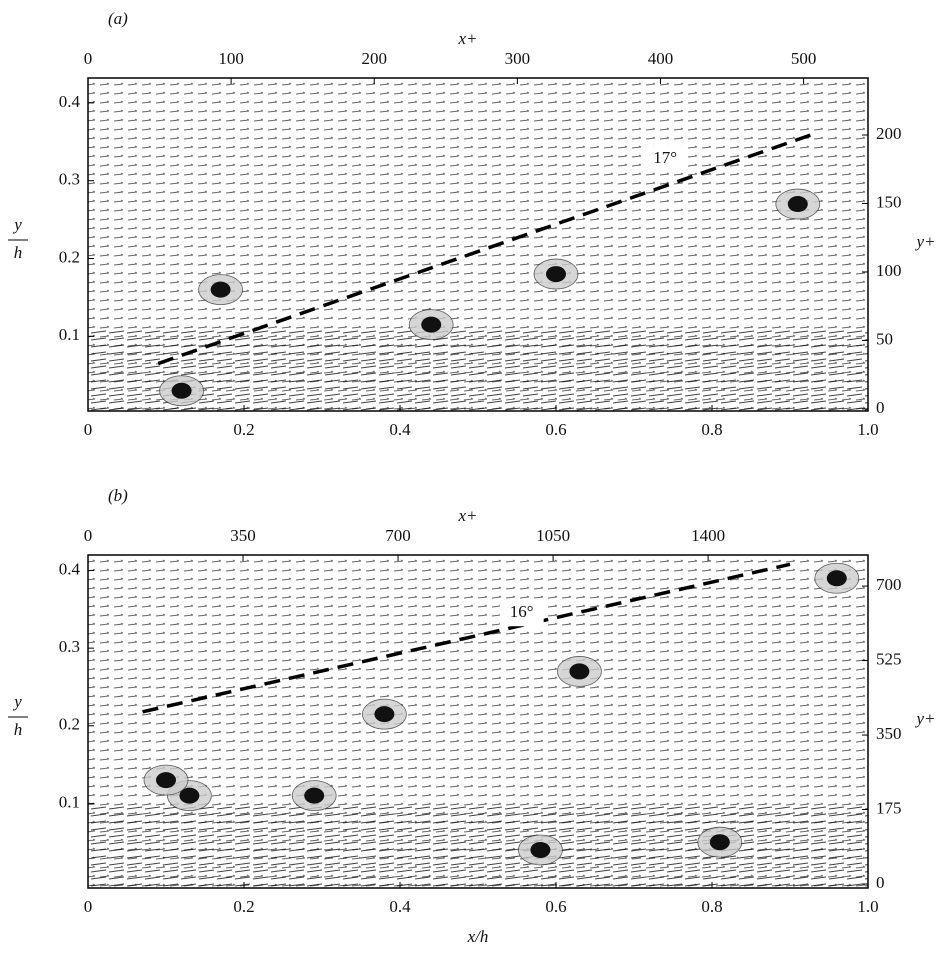 The width and height of the screenshot is (941, 957). Describe the element at coordinates (478, 936) in the screenshot. I see `x-axis-label: x/h` at that location.